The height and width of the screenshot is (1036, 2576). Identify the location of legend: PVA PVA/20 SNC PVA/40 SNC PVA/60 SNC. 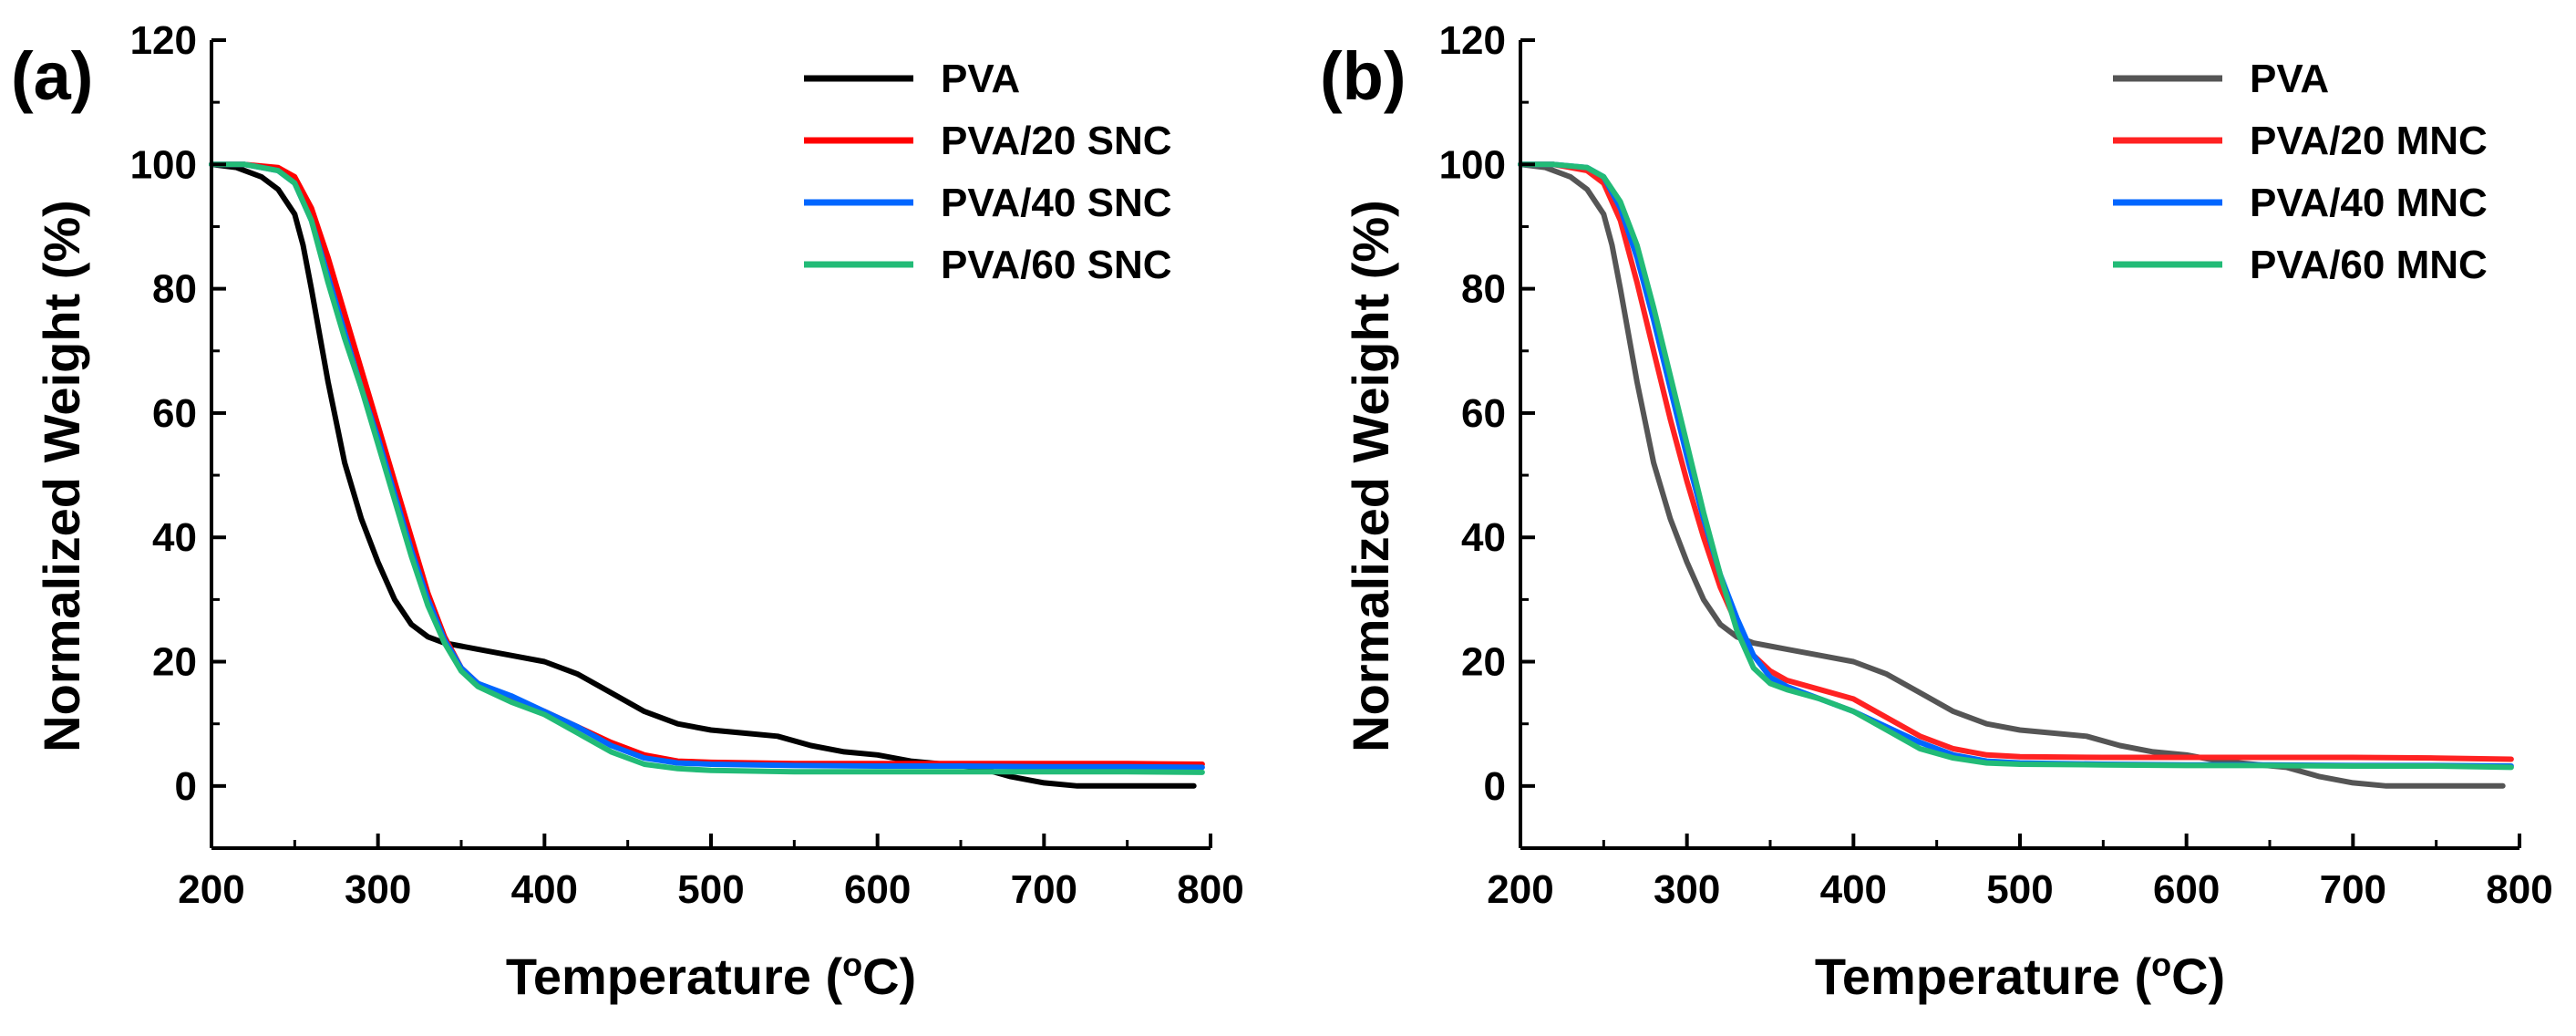
(988, 172).